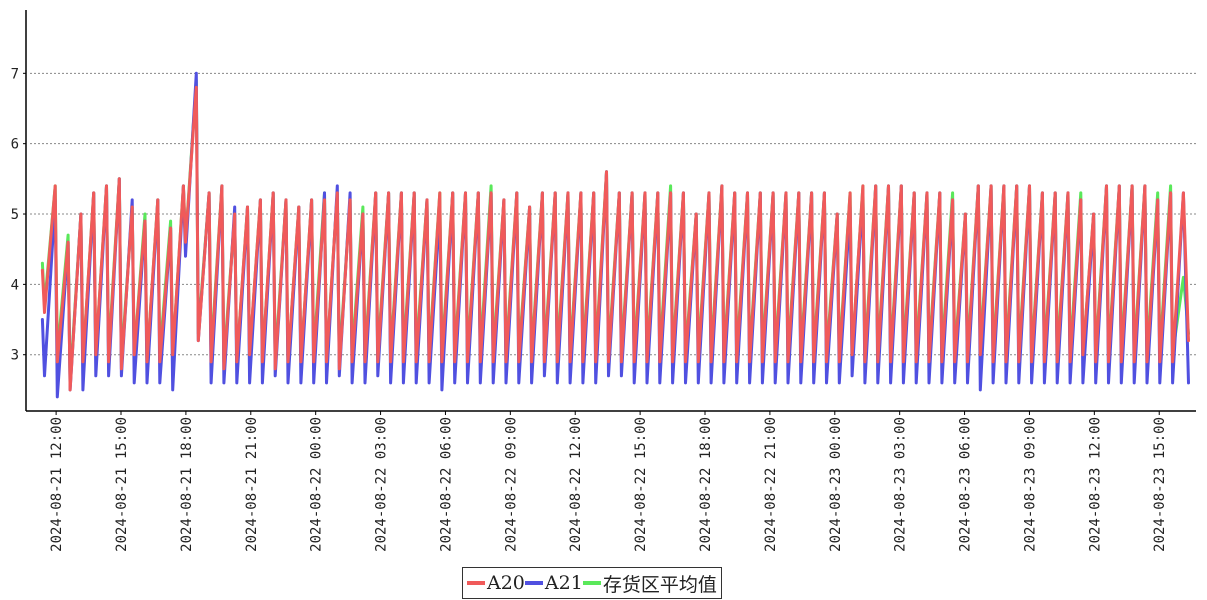  I want to click on legend-swatch-average, so click(591, 583).